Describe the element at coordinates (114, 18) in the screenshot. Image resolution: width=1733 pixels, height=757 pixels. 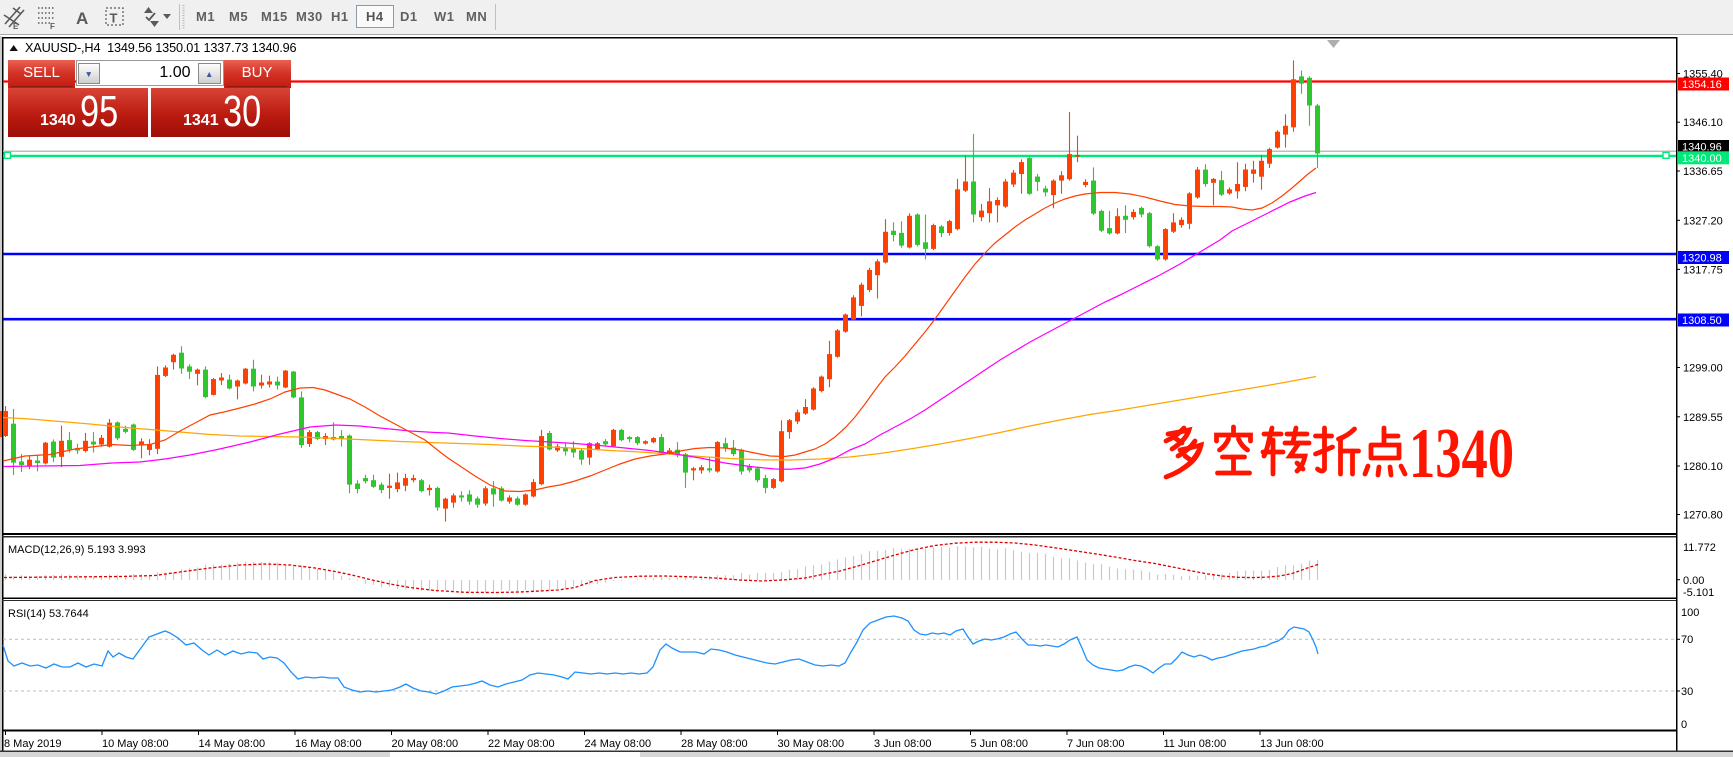
I see `svg-text: T` at that location.